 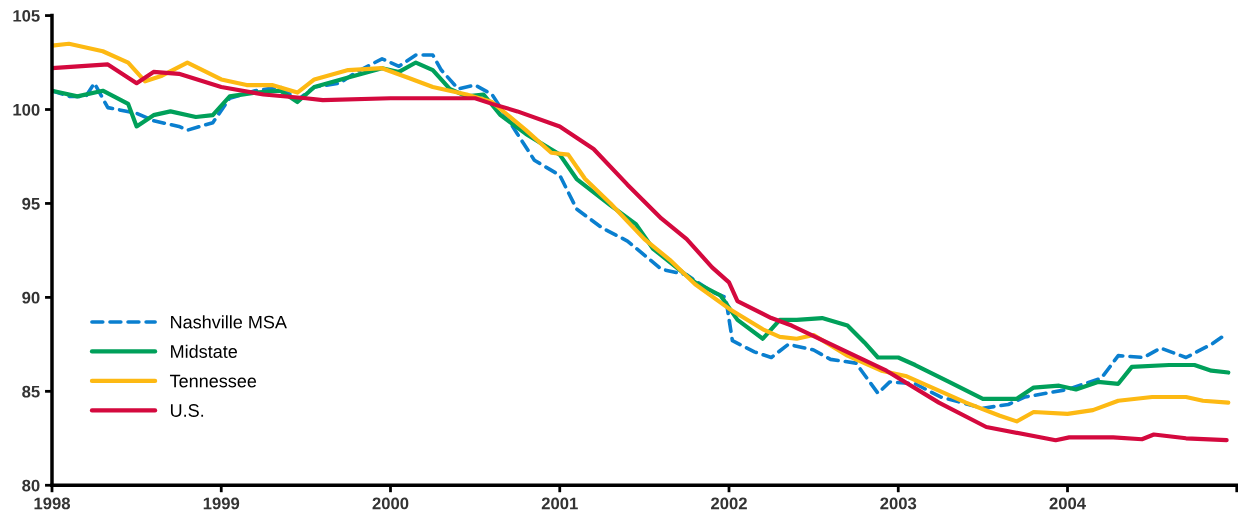 What do you see at coordinates (898, 503) in the screenshot?
I see `x-tick-label: 2003` at bounding box center [898, 503].